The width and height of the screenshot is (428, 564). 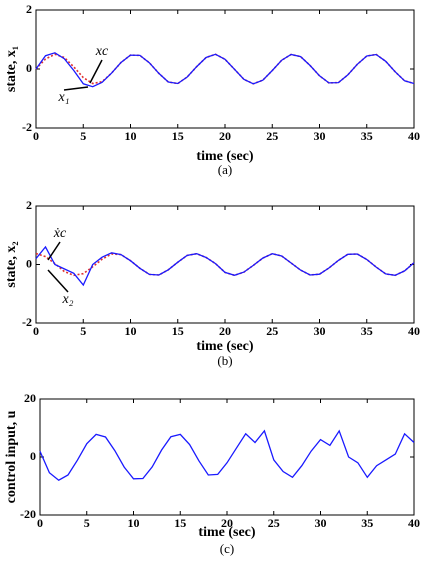 What do you see at coordinates (224, 360) in the screenshot?
I see `caption: (b)` at bounding box center [224, 360].